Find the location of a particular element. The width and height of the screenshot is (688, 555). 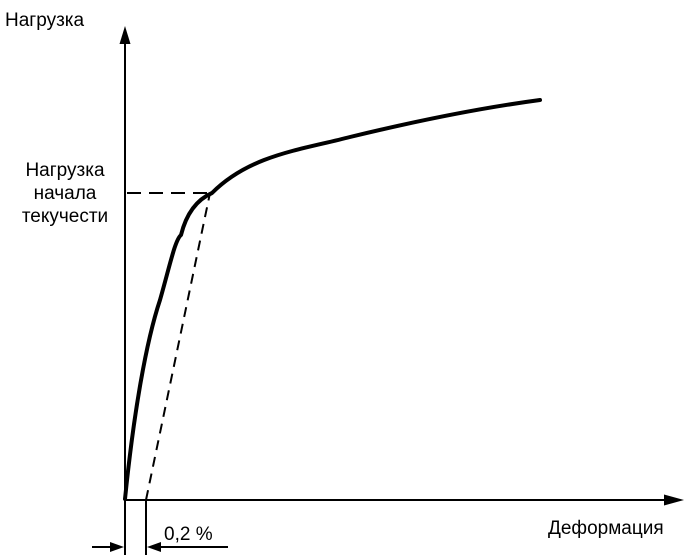

x-axis-arrowhead is located at coordinates (674, 500).